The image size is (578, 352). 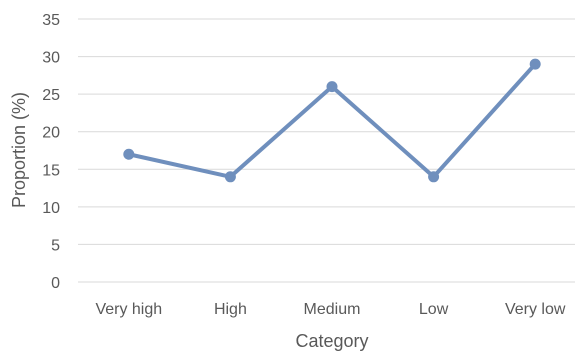 I want to click on y-tick-label: 20, so click(x=51, y=133).